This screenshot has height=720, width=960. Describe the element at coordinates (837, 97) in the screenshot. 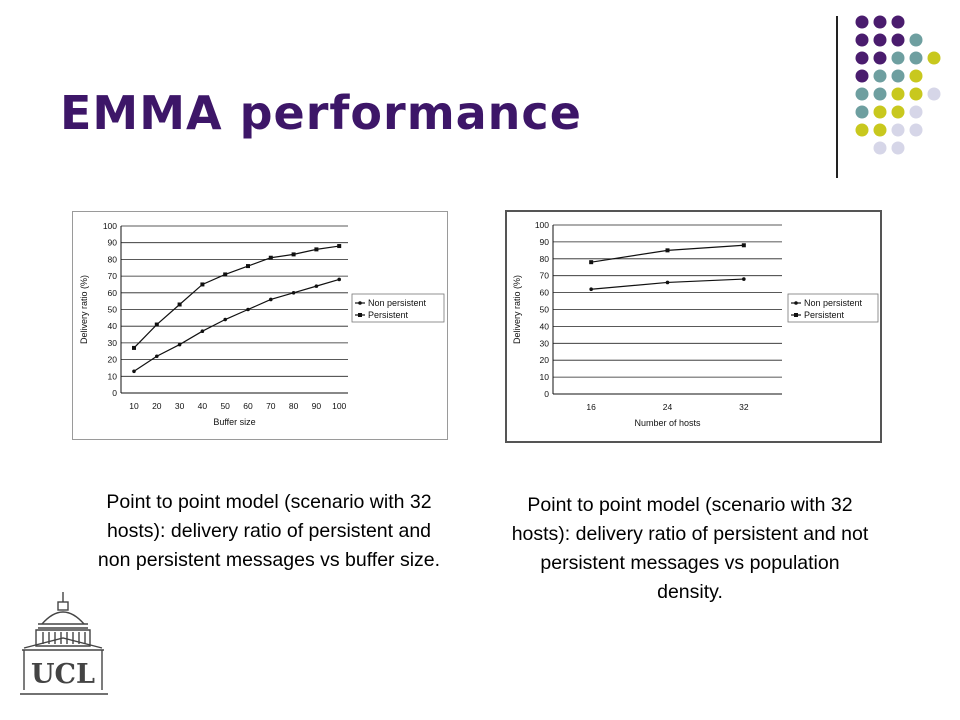

I see `title-divider-line` at that location.